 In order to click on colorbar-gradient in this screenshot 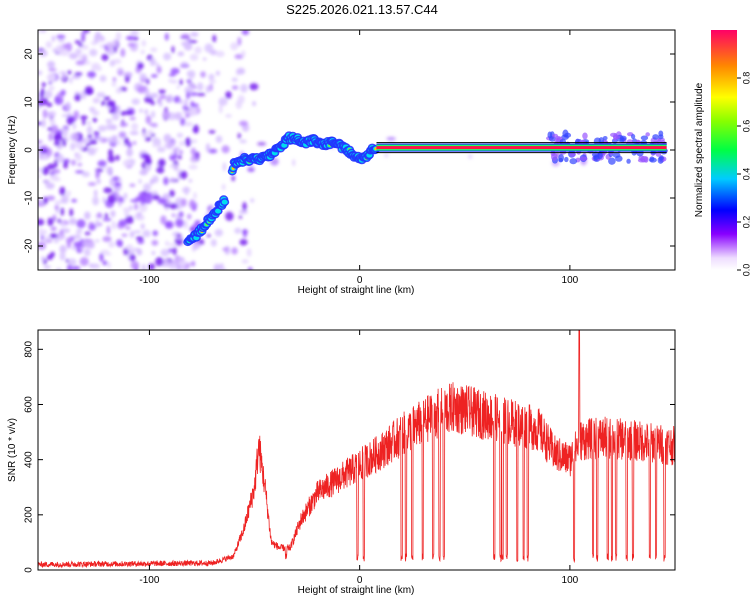, I will do `click(724, 150)`.